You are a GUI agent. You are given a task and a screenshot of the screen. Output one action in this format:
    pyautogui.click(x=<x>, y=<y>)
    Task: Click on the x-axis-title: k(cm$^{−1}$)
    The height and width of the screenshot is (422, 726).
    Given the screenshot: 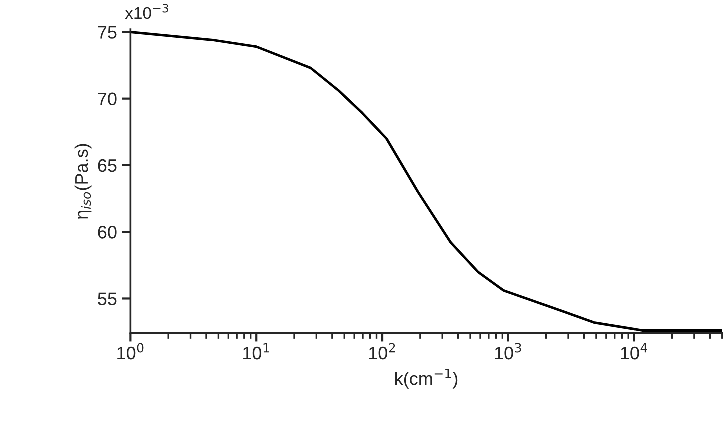 What is the action you would take?
    pyautogui.click(x=427, y=378)
    